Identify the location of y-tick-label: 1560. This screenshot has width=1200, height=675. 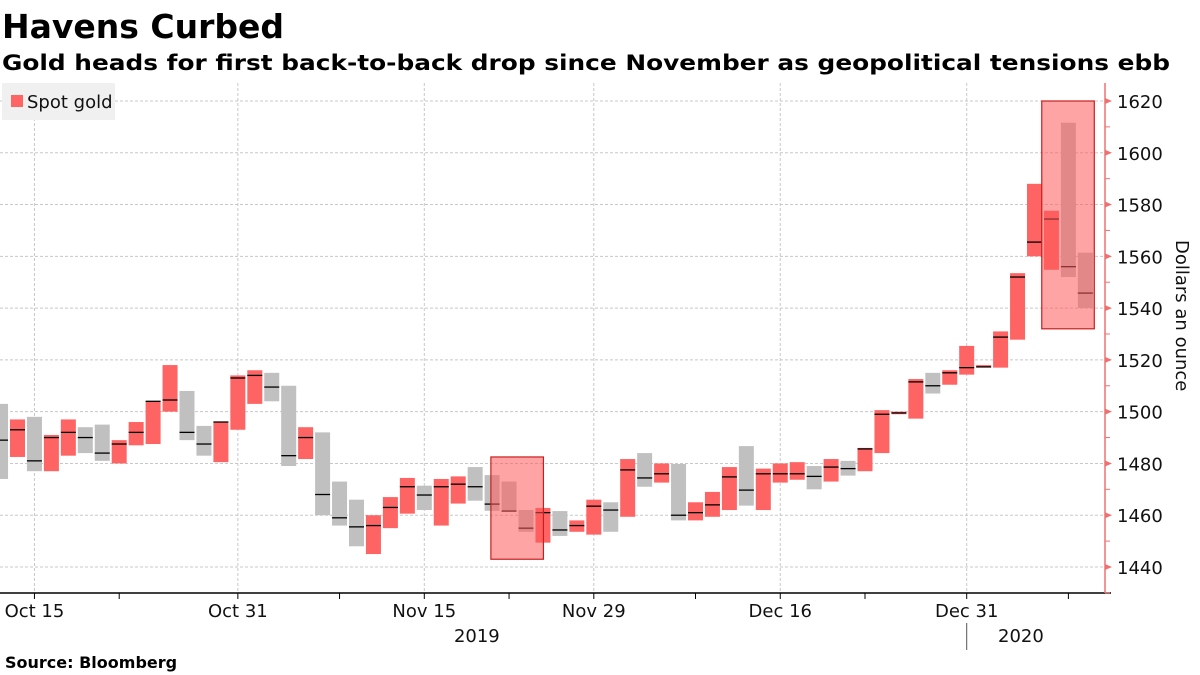
(1140, 257).